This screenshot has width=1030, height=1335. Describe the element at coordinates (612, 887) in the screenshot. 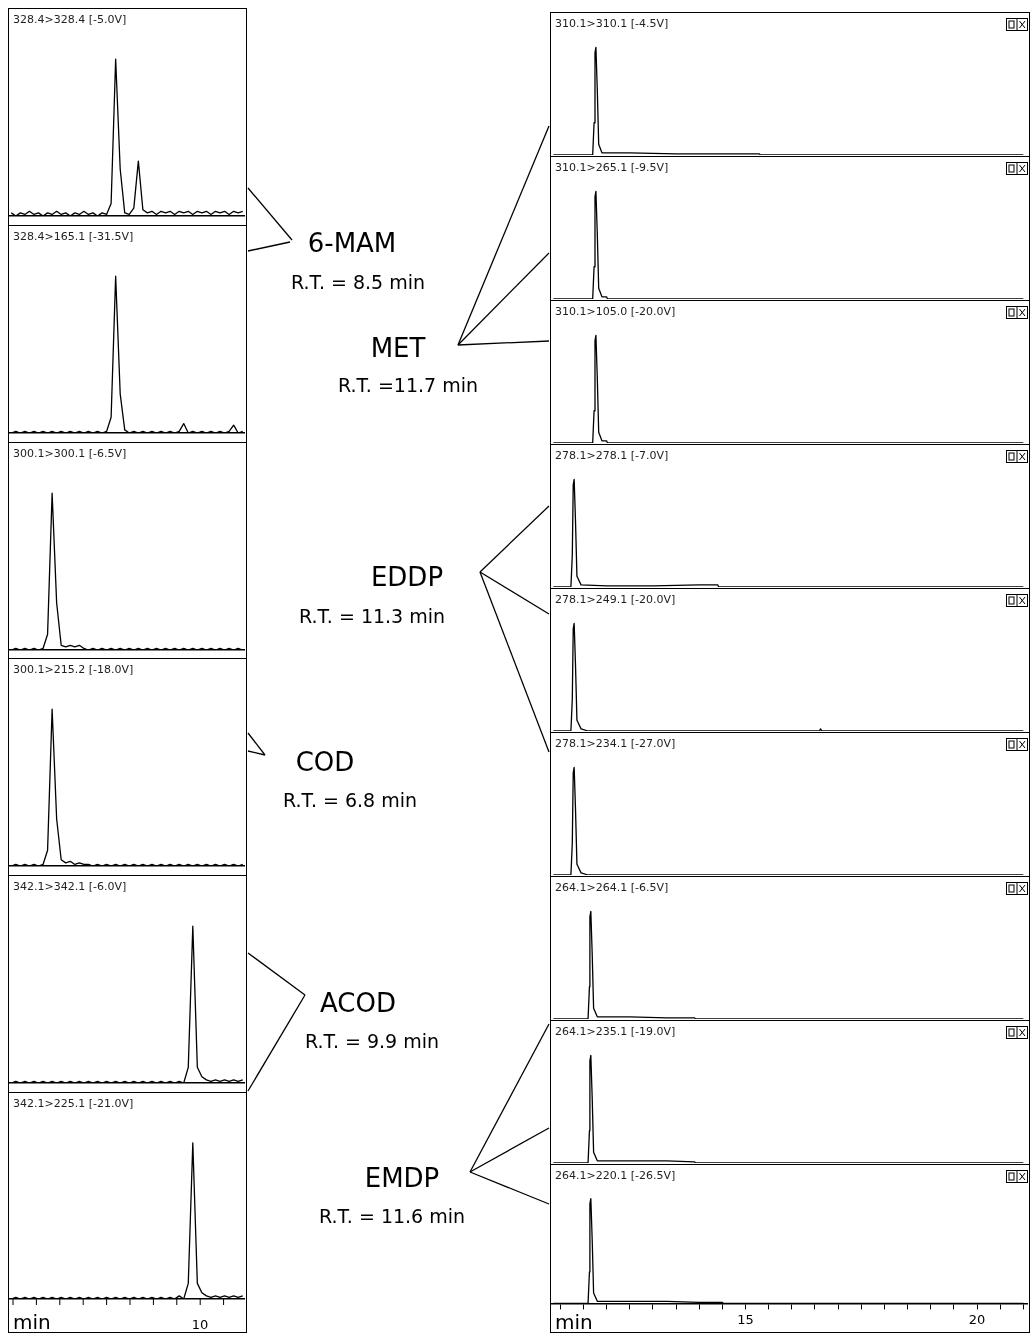

I see `chart-title: 264.1>264.1 [-6.5V]` at that location.